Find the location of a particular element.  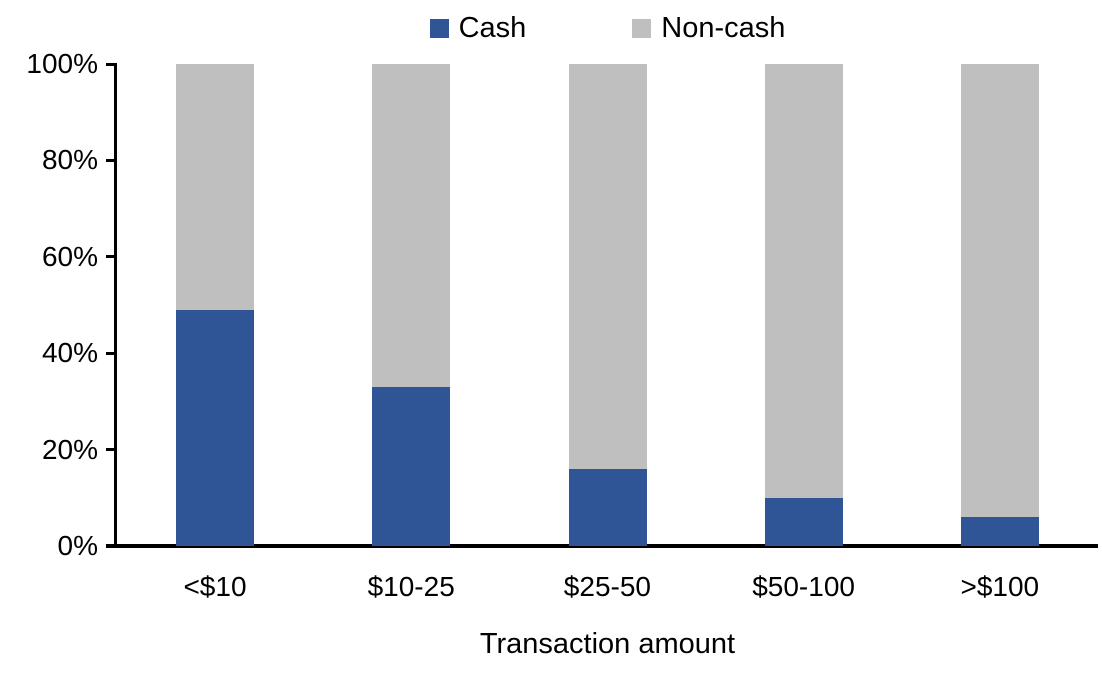

x-axis-tick-label: >$100 is located at coordinates (1000, 586).